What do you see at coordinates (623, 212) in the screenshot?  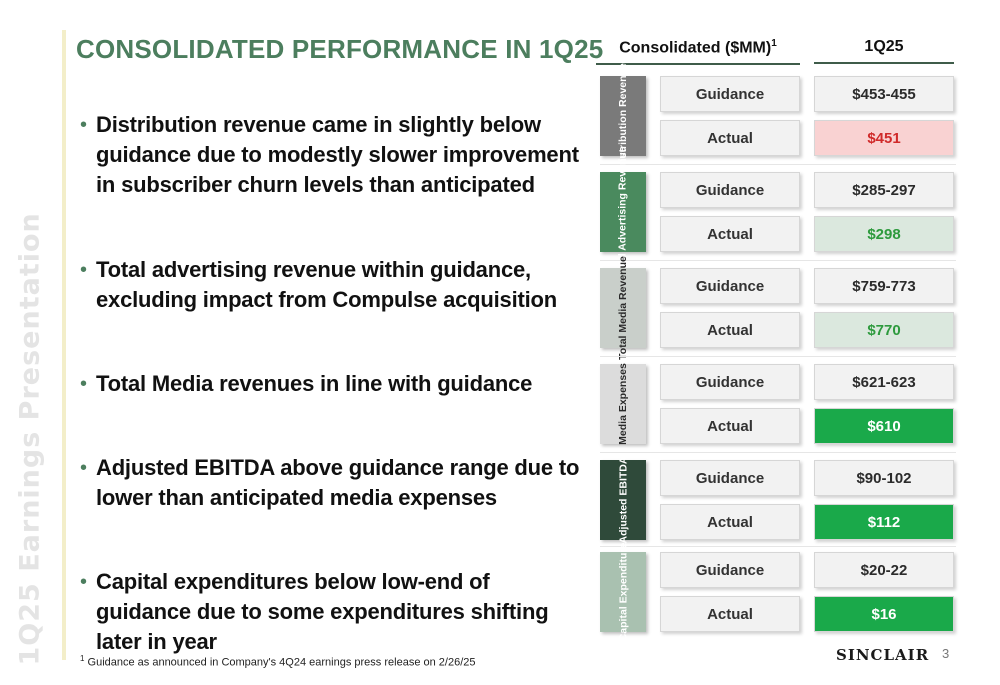 I see `group-tab-total-advertising-revenue: Total Advertising Revenue` at bounding box center [623, 212].